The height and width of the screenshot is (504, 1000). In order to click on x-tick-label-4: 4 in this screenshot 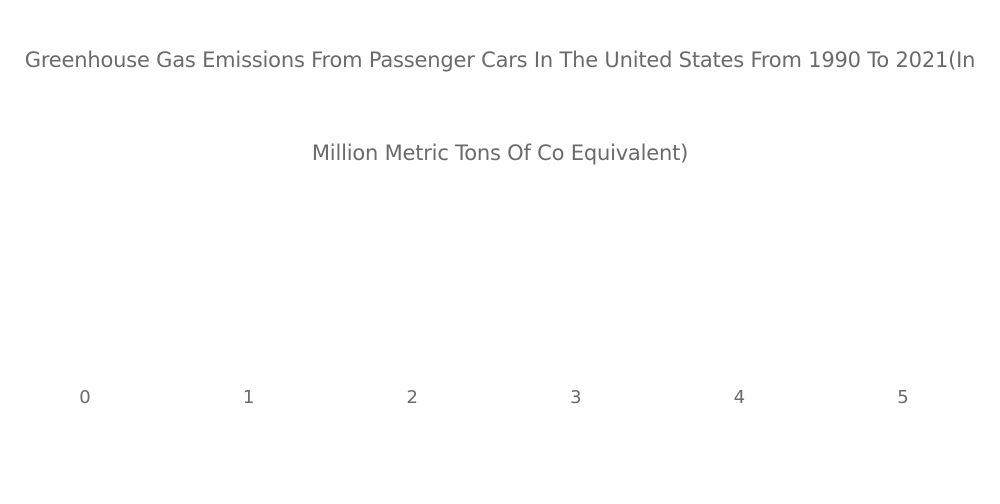, I will do `click(739, 397)`.